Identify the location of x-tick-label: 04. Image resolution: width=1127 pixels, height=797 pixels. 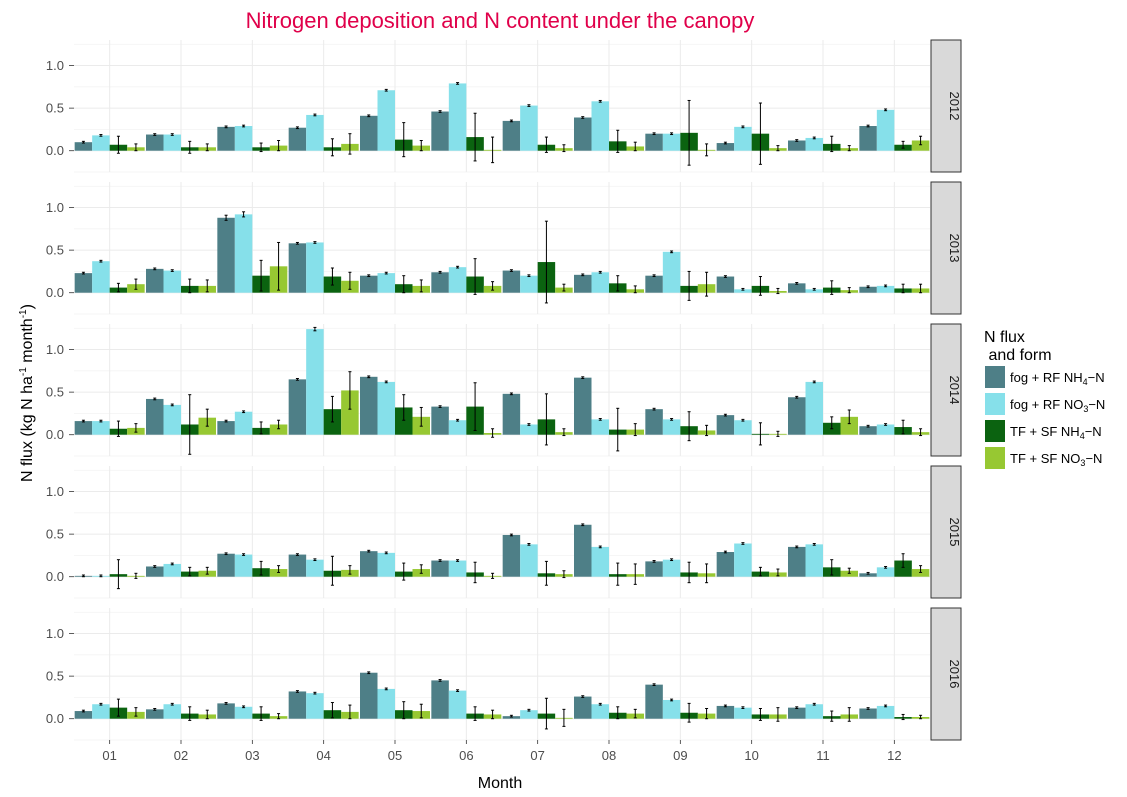
(323, 755).